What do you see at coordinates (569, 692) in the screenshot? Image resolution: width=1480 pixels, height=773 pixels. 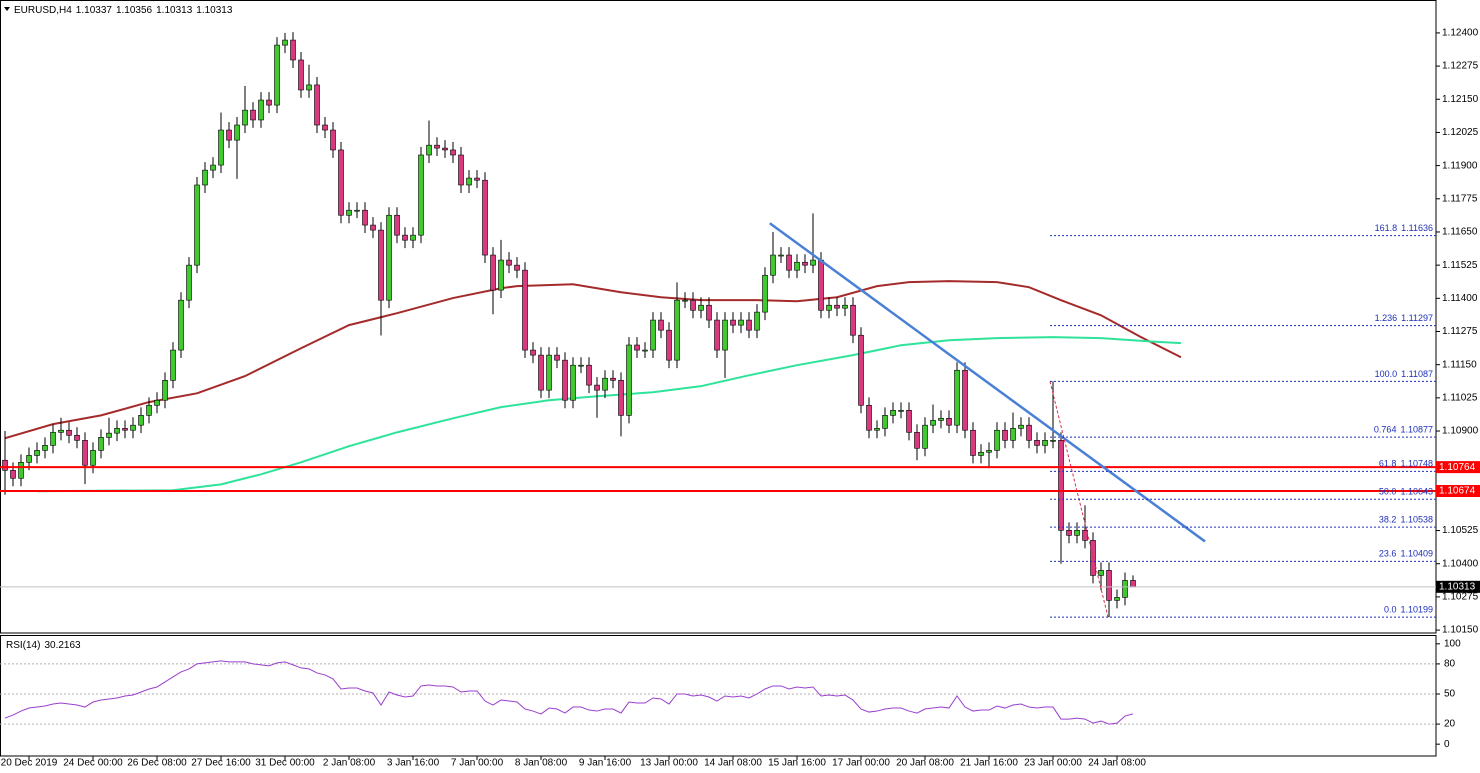 I see `rsi-line` at bounding box center [569, 692].